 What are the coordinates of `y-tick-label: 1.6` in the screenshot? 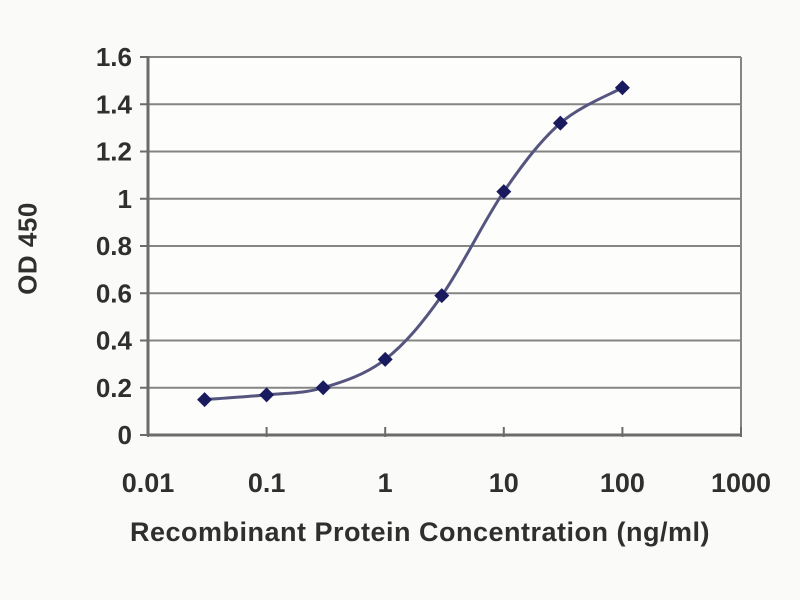 It's located at (114, 57).